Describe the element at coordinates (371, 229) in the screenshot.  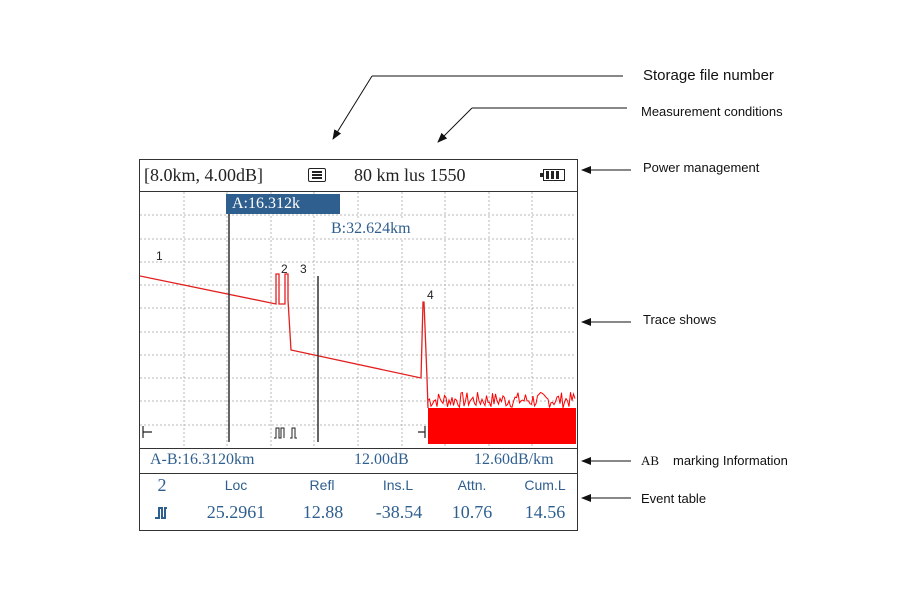
I see `cursor-b-readout: B:32.624km` at that location.